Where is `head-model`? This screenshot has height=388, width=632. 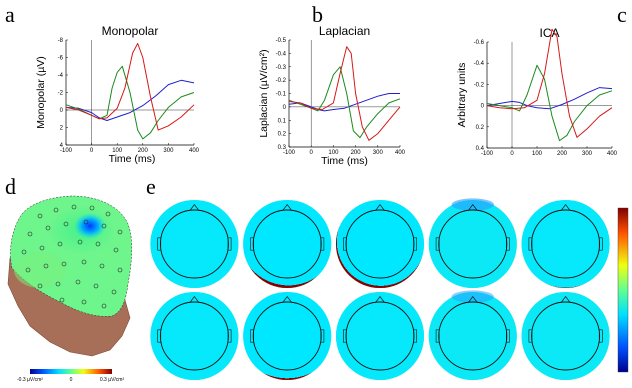 head-model is located at coordinates (69, 276).